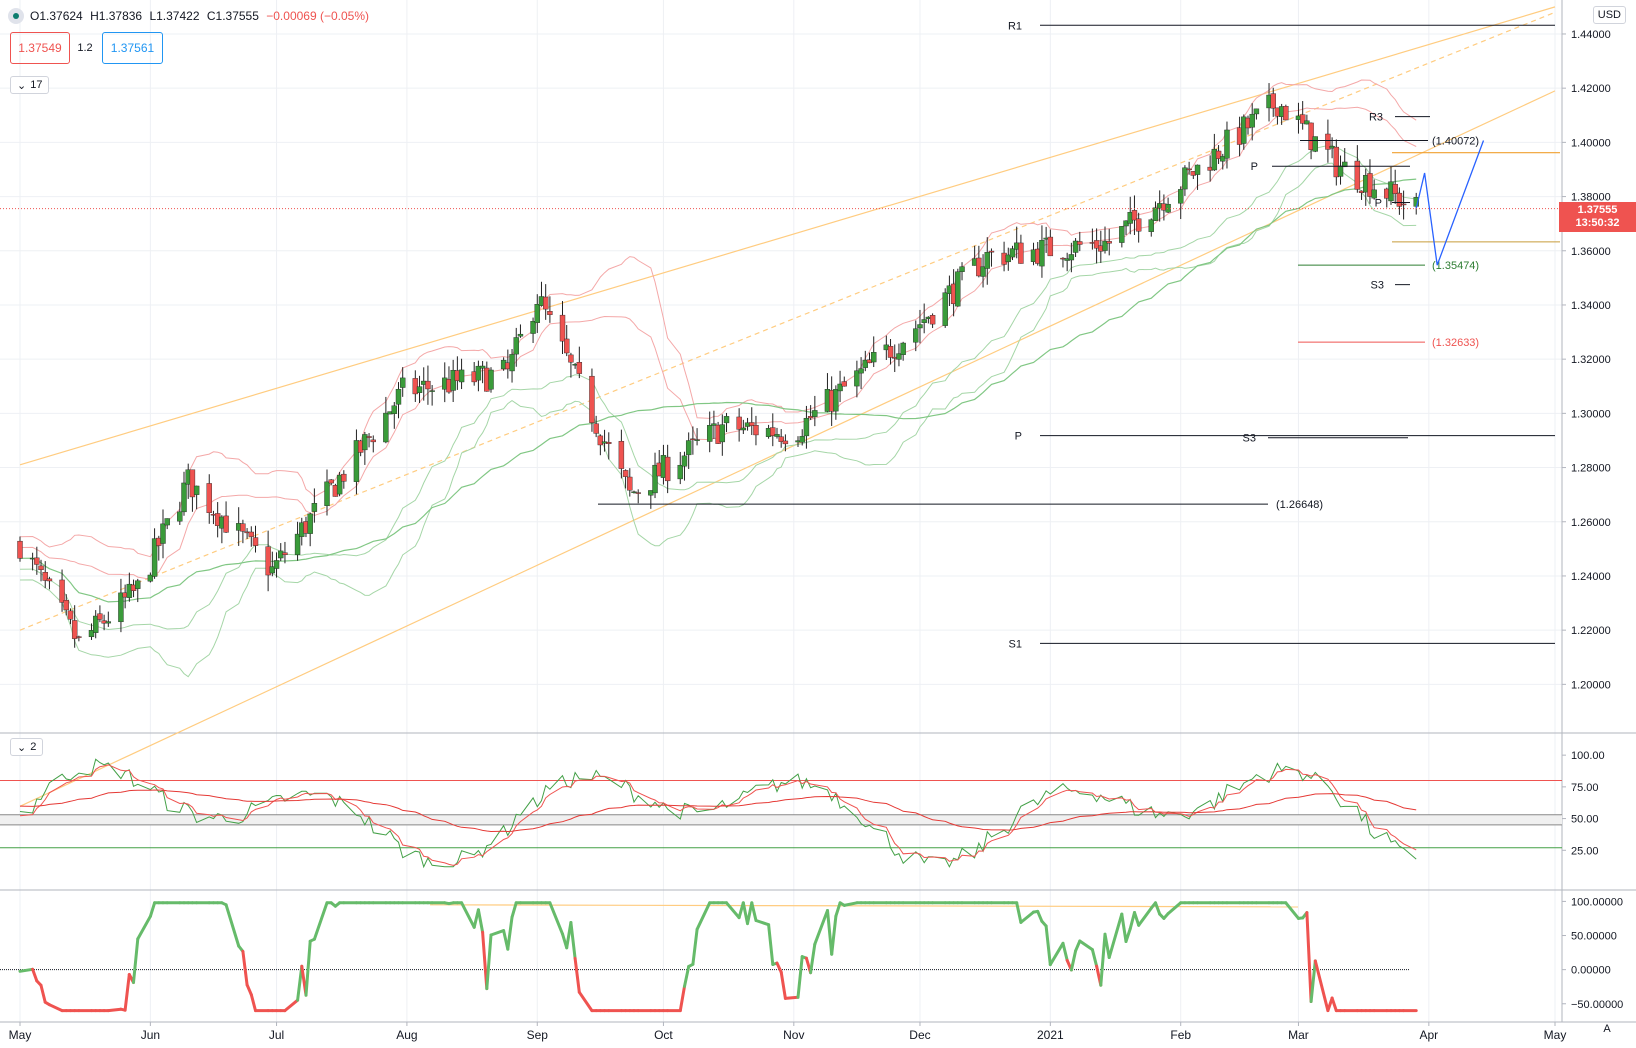 This screenshot has height=1048, width=1636. What do you see at coordinates (132, 48) in the screenshot?
I see `buy-button: 1.37561` at bounding box center [132, 48].